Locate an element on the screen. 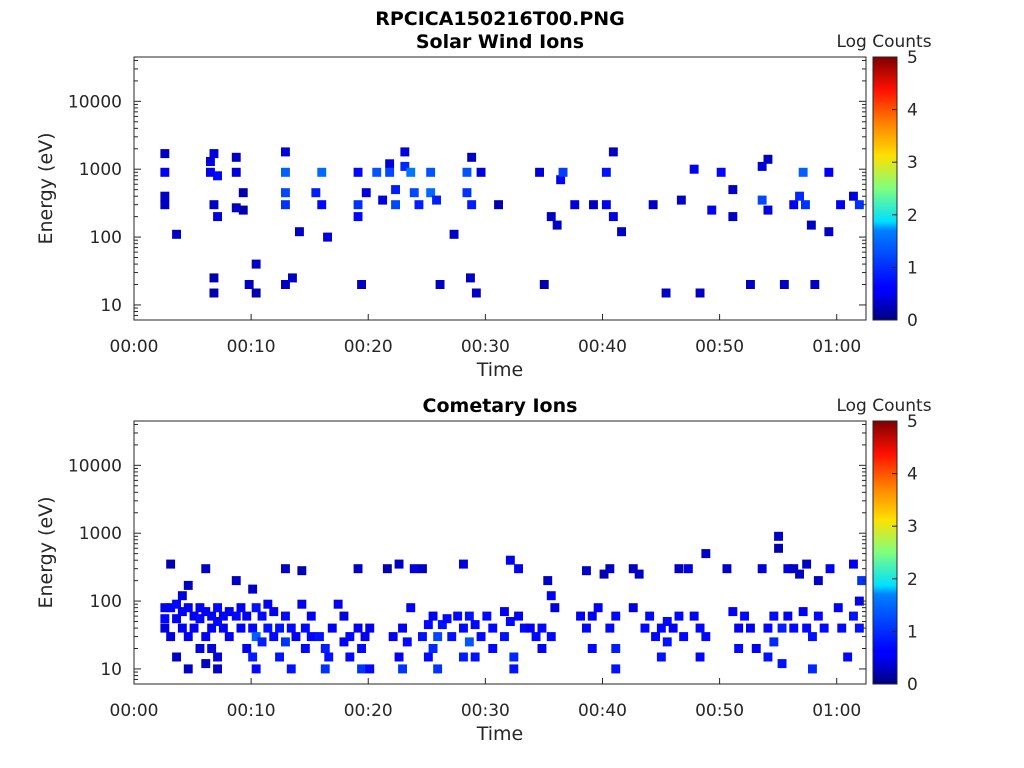 The height and width of the screenshot is (768, 1024). x-tick-label: 00:10 is located at coordinates (251, 347).